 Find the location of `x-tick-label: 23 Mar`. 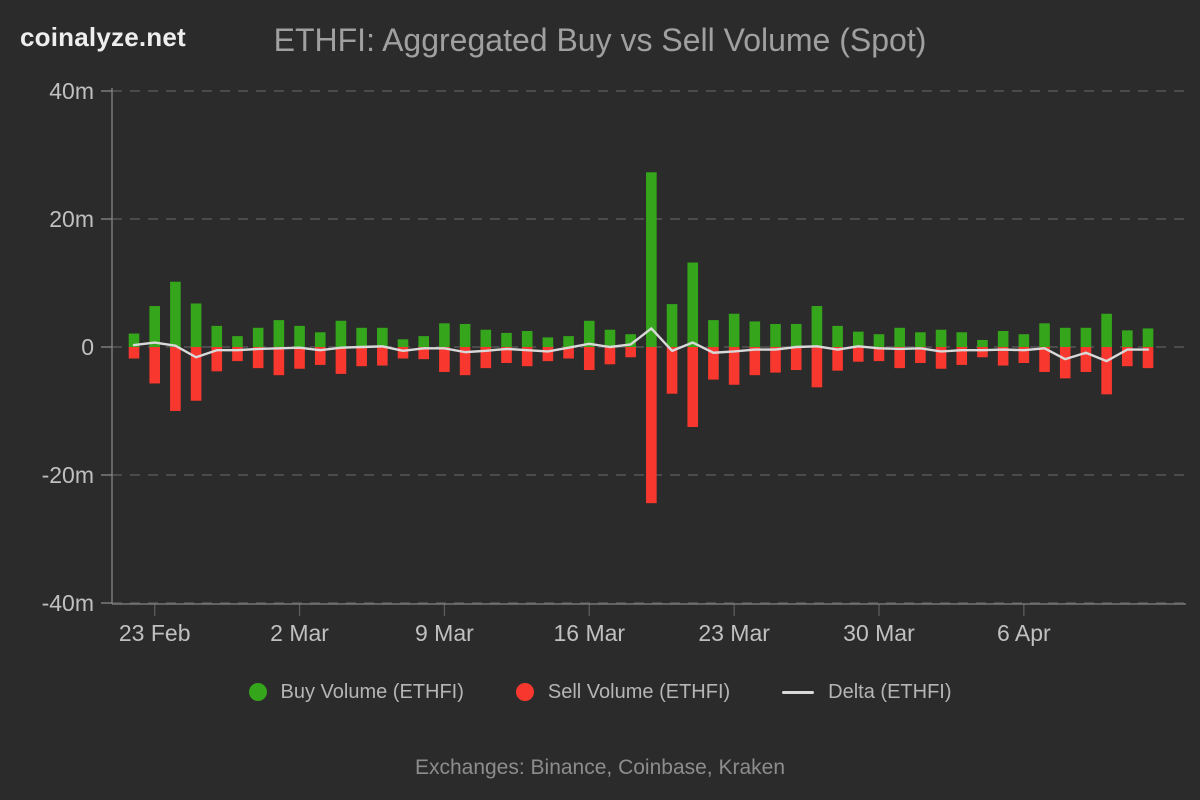

x-tick-label: 23 Mar is located at coordinates (734, 633).